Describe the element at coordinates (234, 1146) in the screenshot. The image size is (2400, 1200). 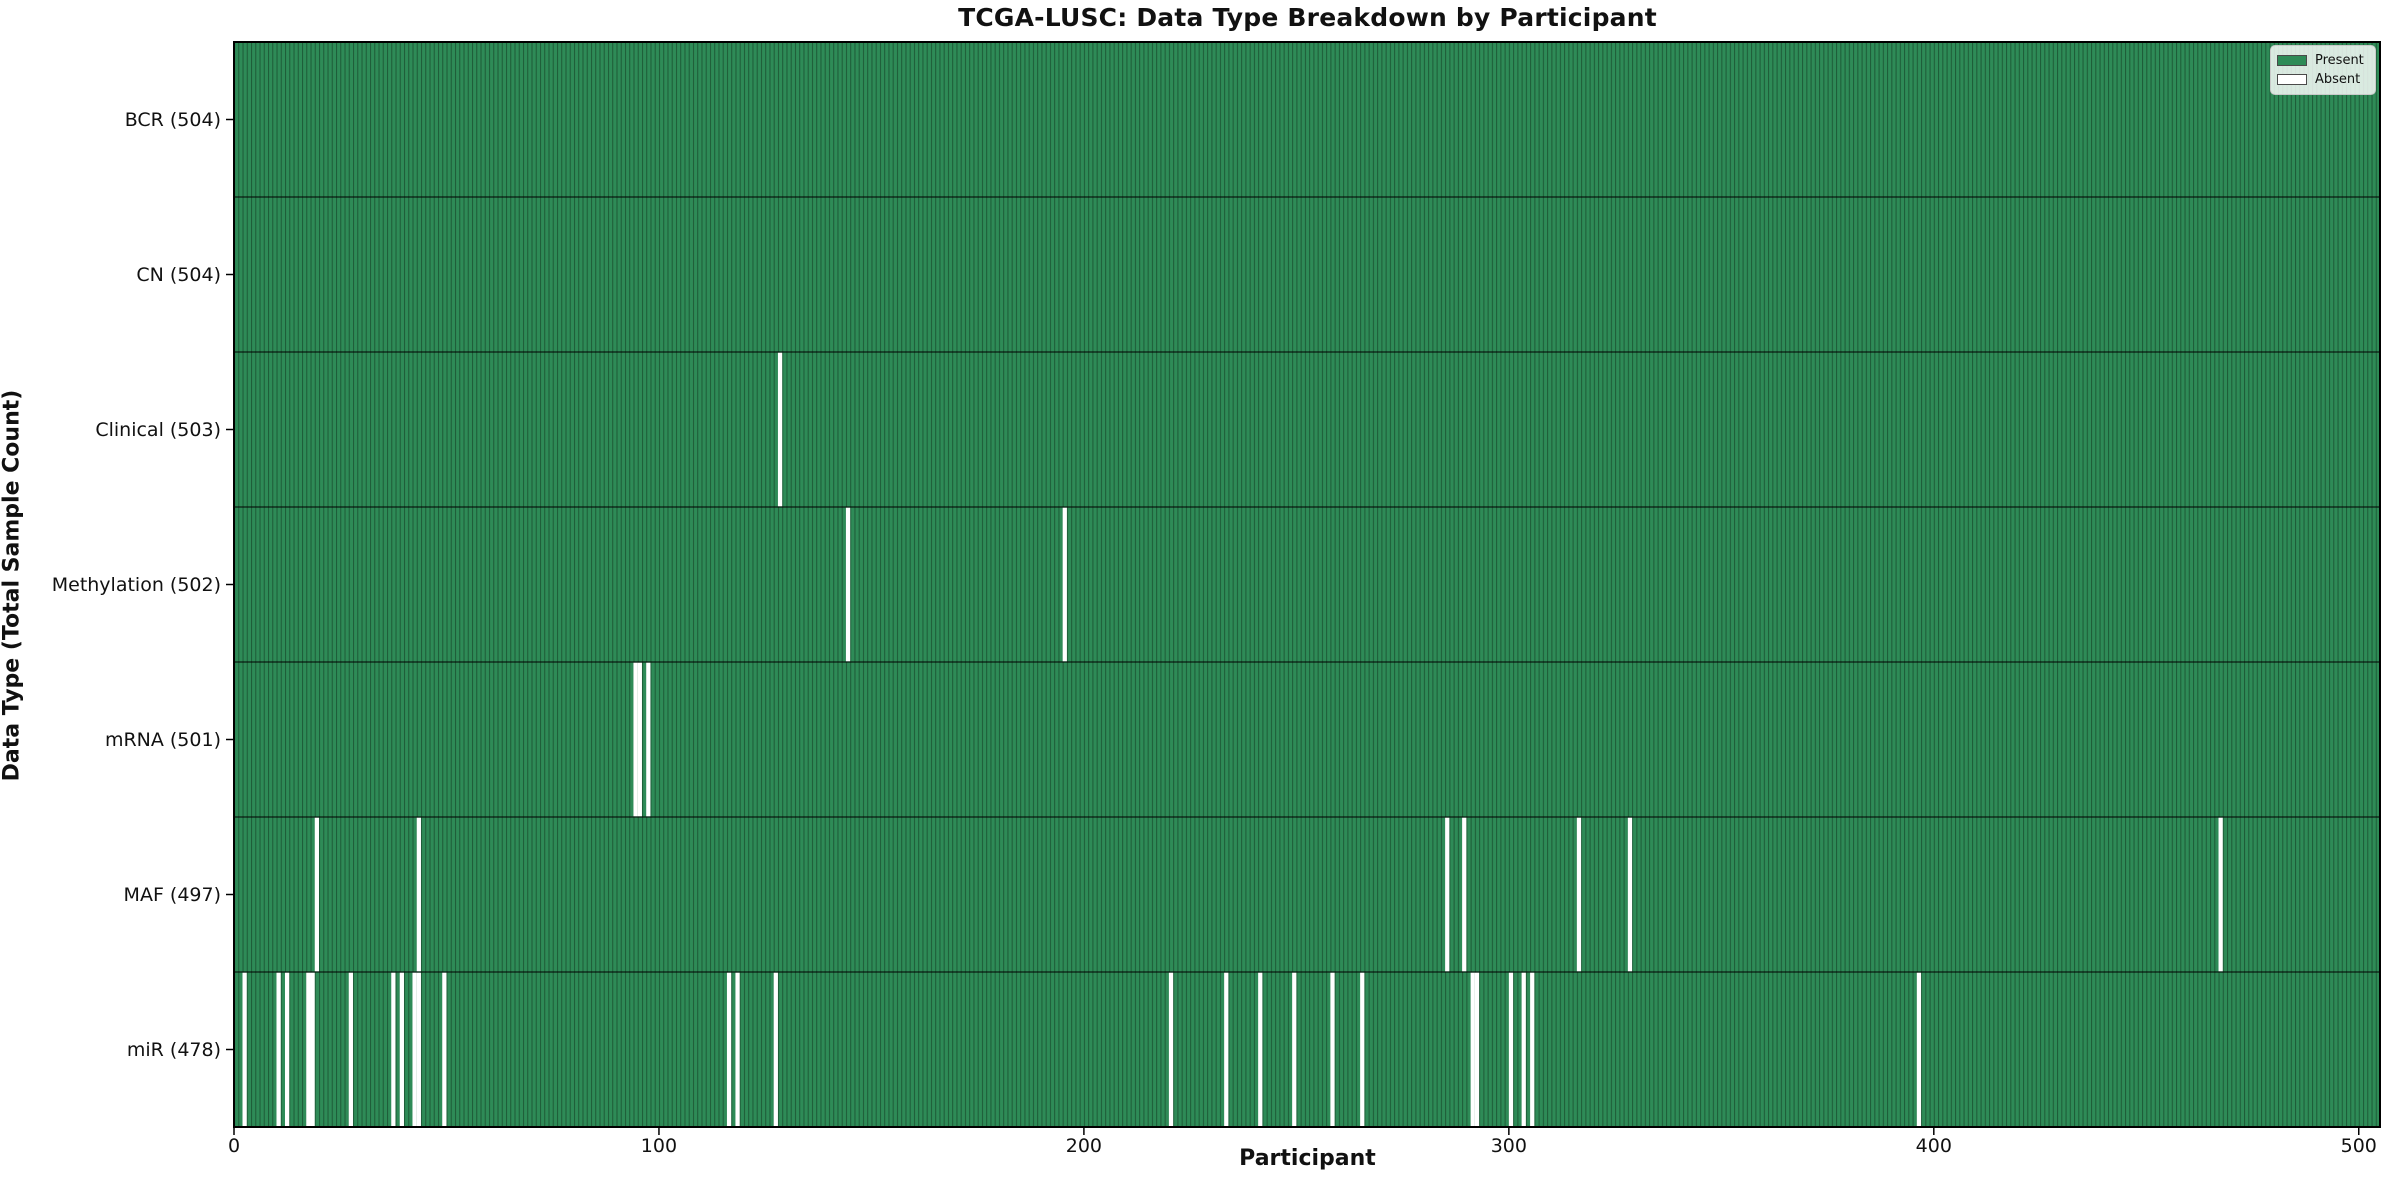
I see `x-tick-label-0: 0` at that location.